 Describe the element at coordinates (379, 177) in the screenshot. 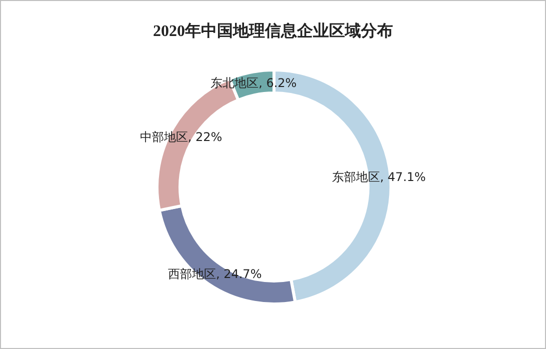

I see `slice-label: 东部地区, 47.1%` at that location.